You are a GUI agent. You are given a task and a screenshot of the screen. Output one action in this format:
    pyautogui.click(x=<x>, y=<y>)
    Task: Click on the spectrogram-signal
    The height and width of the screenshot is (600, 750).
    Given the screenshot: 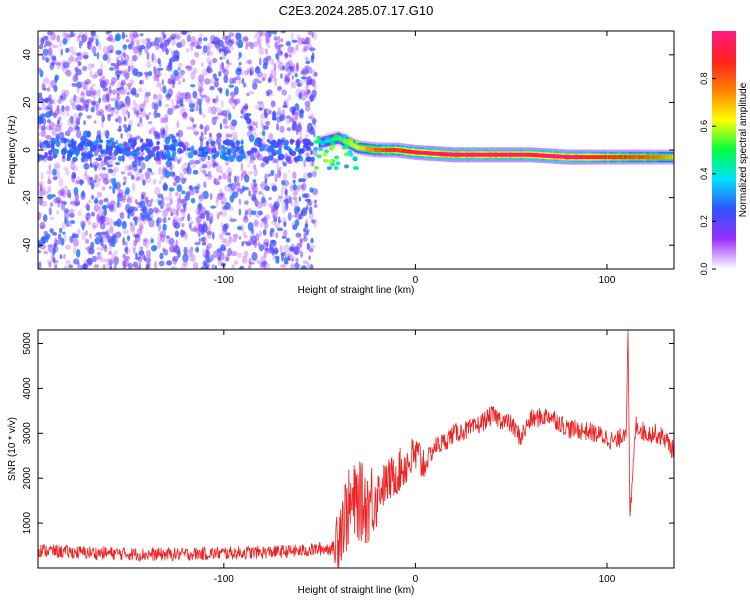 What is the action you would take?
    pyautogui.click(x=493, y=150)
    